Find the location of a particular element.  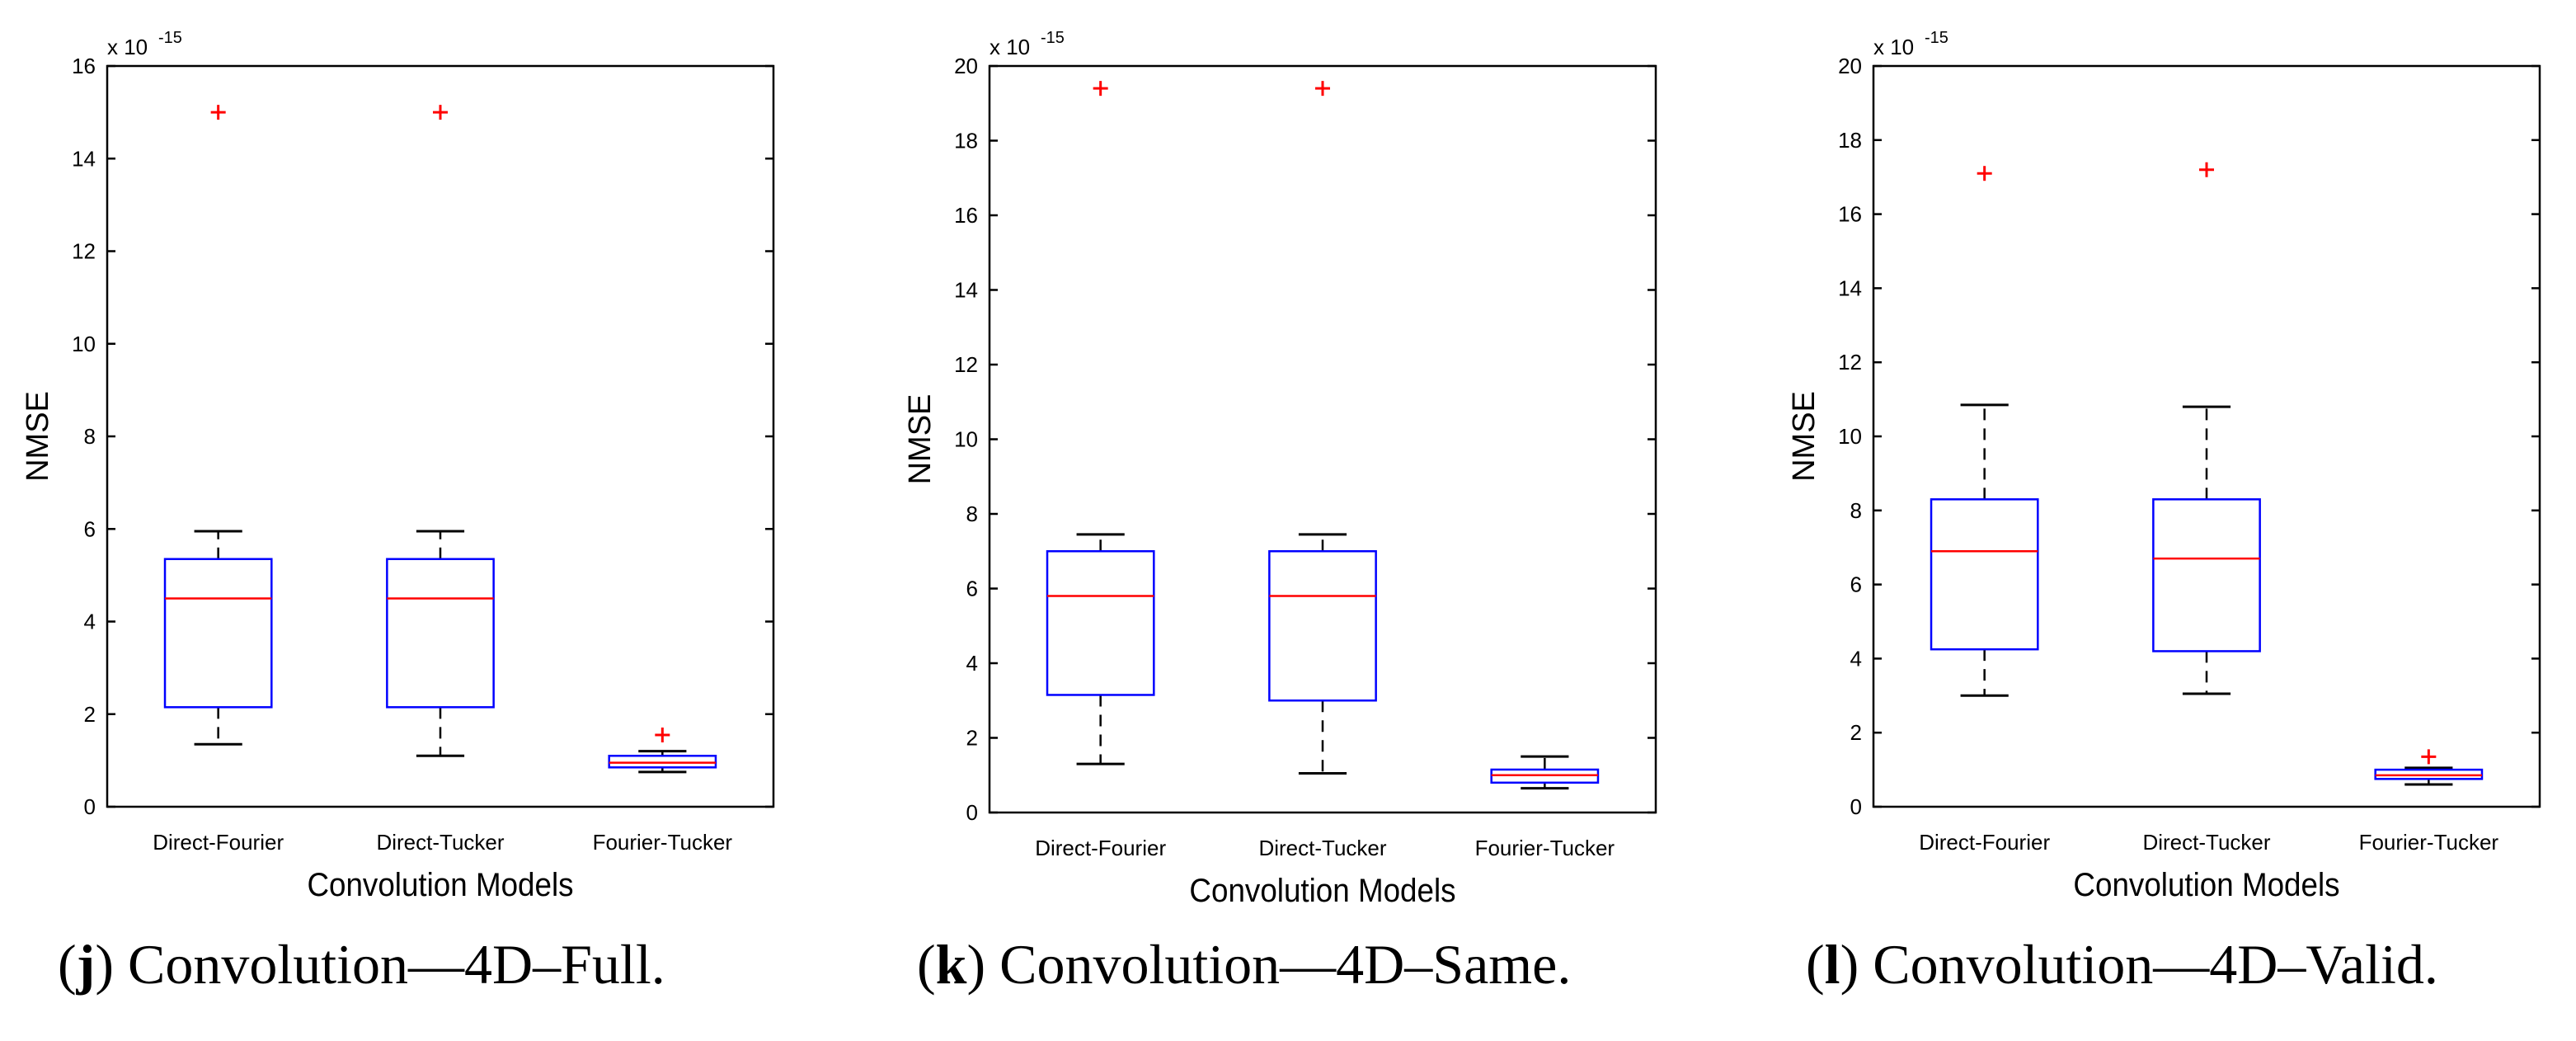

caption-l-text: Convolution—4D–Valid. is located at coordinates (2148, 964).